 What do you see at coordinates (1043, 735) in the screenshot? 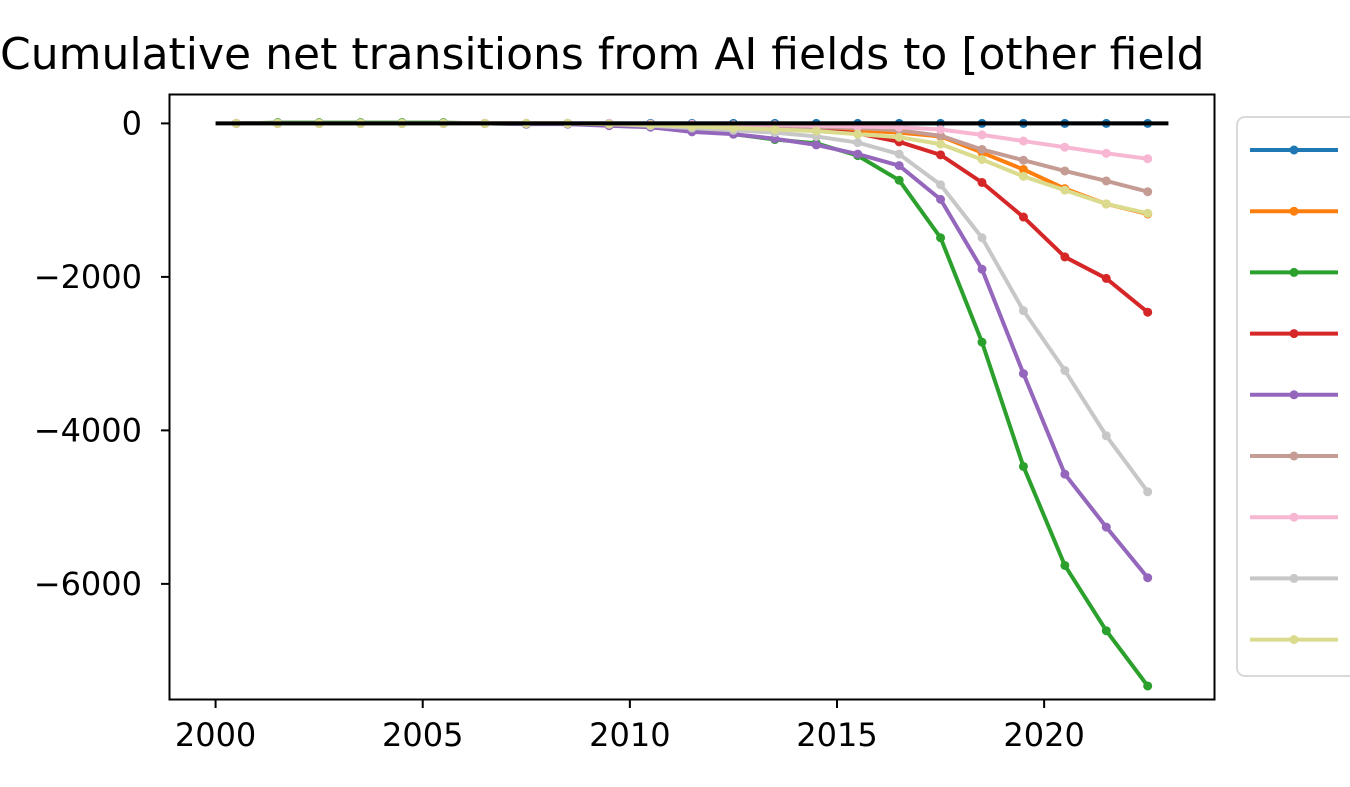
I see `x-tick-label: 2020` at bounding box center [1043, 735].